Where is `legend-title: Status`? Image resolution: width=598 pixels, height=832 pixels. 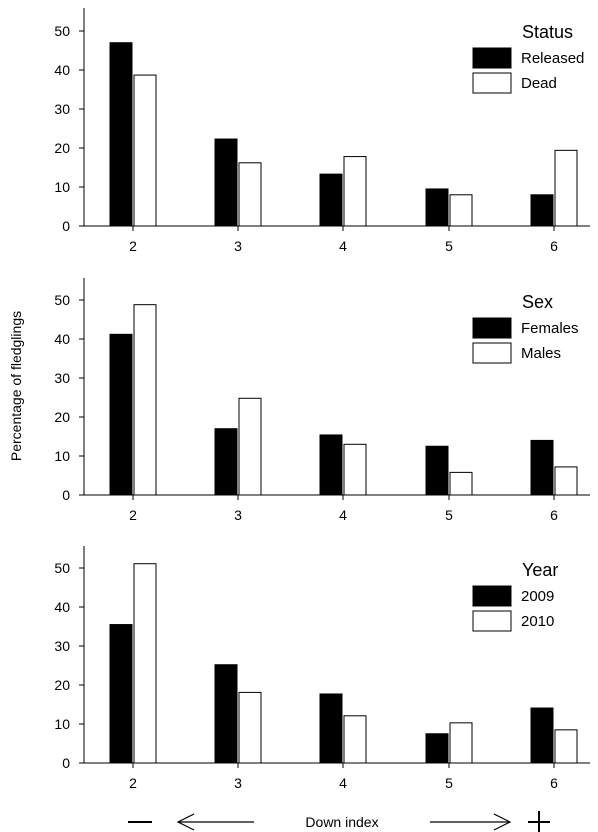
legend-title: Status is located at coordinates (547, 32).